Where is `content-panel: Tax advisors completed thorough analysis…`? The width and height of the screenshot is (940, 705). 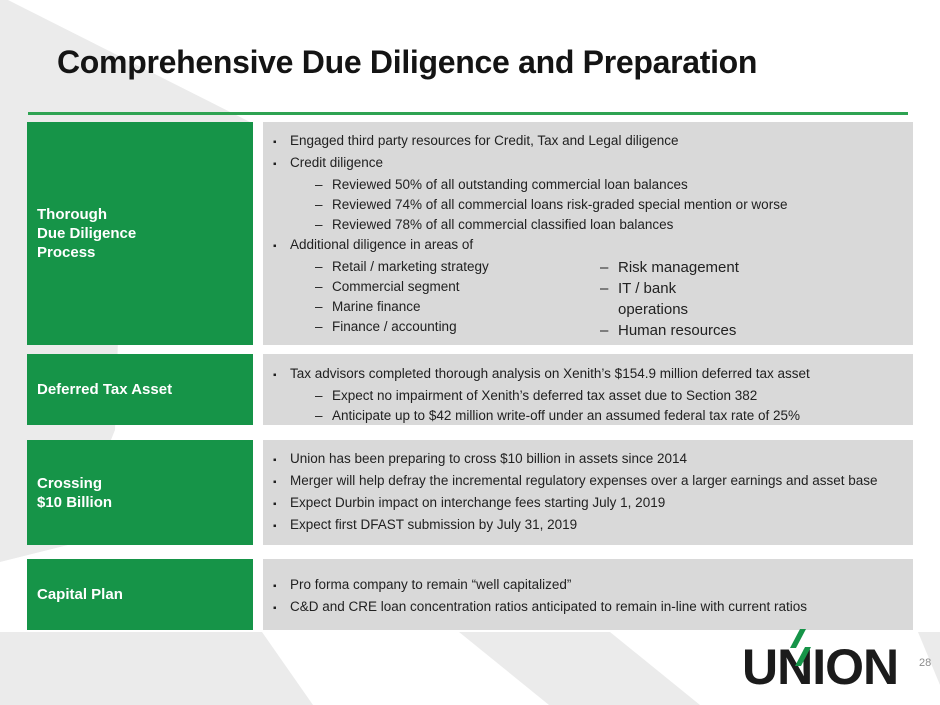 content-panel: Tax advisors completed thorough analysis… is located at coordinates (588, 389).